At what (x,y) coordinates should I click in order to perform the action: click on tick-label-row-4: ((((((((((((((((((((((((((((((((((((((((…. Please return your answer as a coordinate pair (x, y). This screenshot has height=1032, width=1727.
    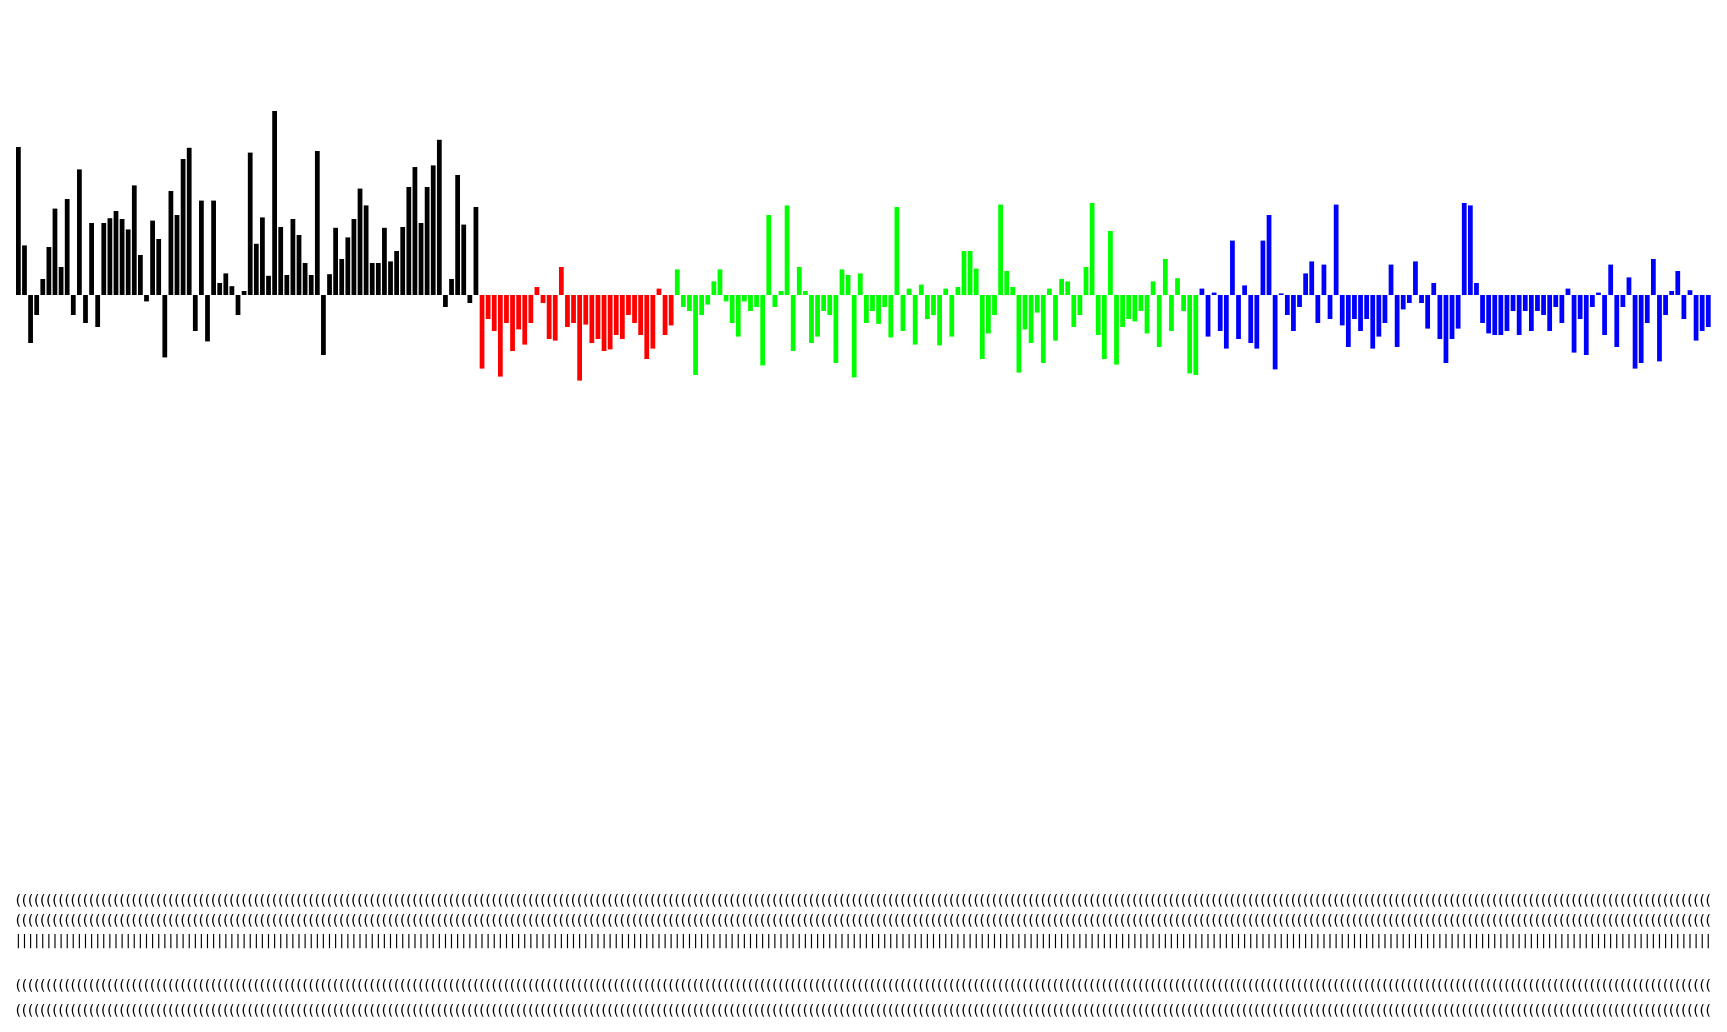
    Looking at the image, I should click on (863, 986).